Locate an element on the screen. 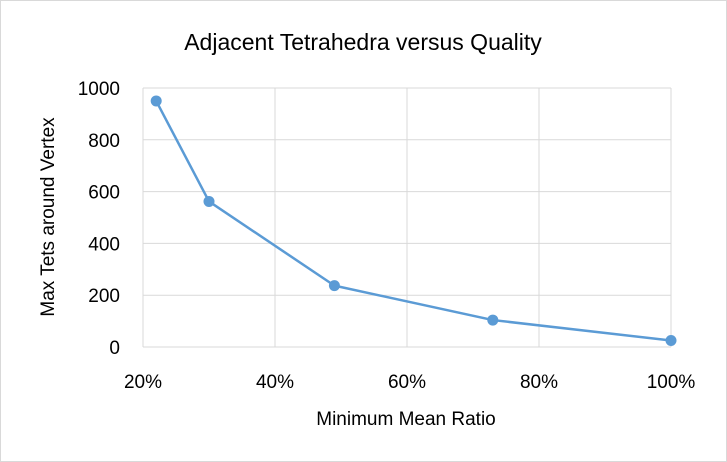 This screenshot has height=462, width=727. x-tick-label: 20% is located at coordinates (143, 382).